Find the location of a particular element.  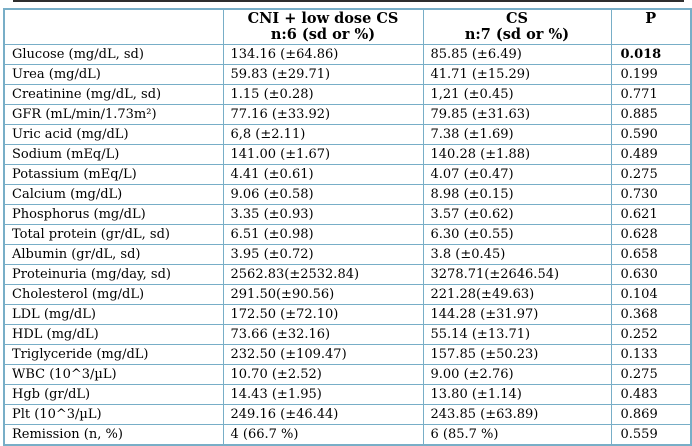

header-parameter-cell is located at coordinates (113, 26).